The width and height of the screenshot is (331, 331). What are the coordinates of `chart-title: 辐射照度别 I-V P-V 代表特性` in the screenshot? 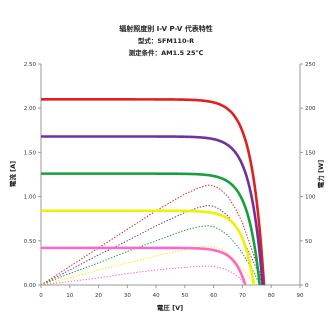 It's located at (166, 28).